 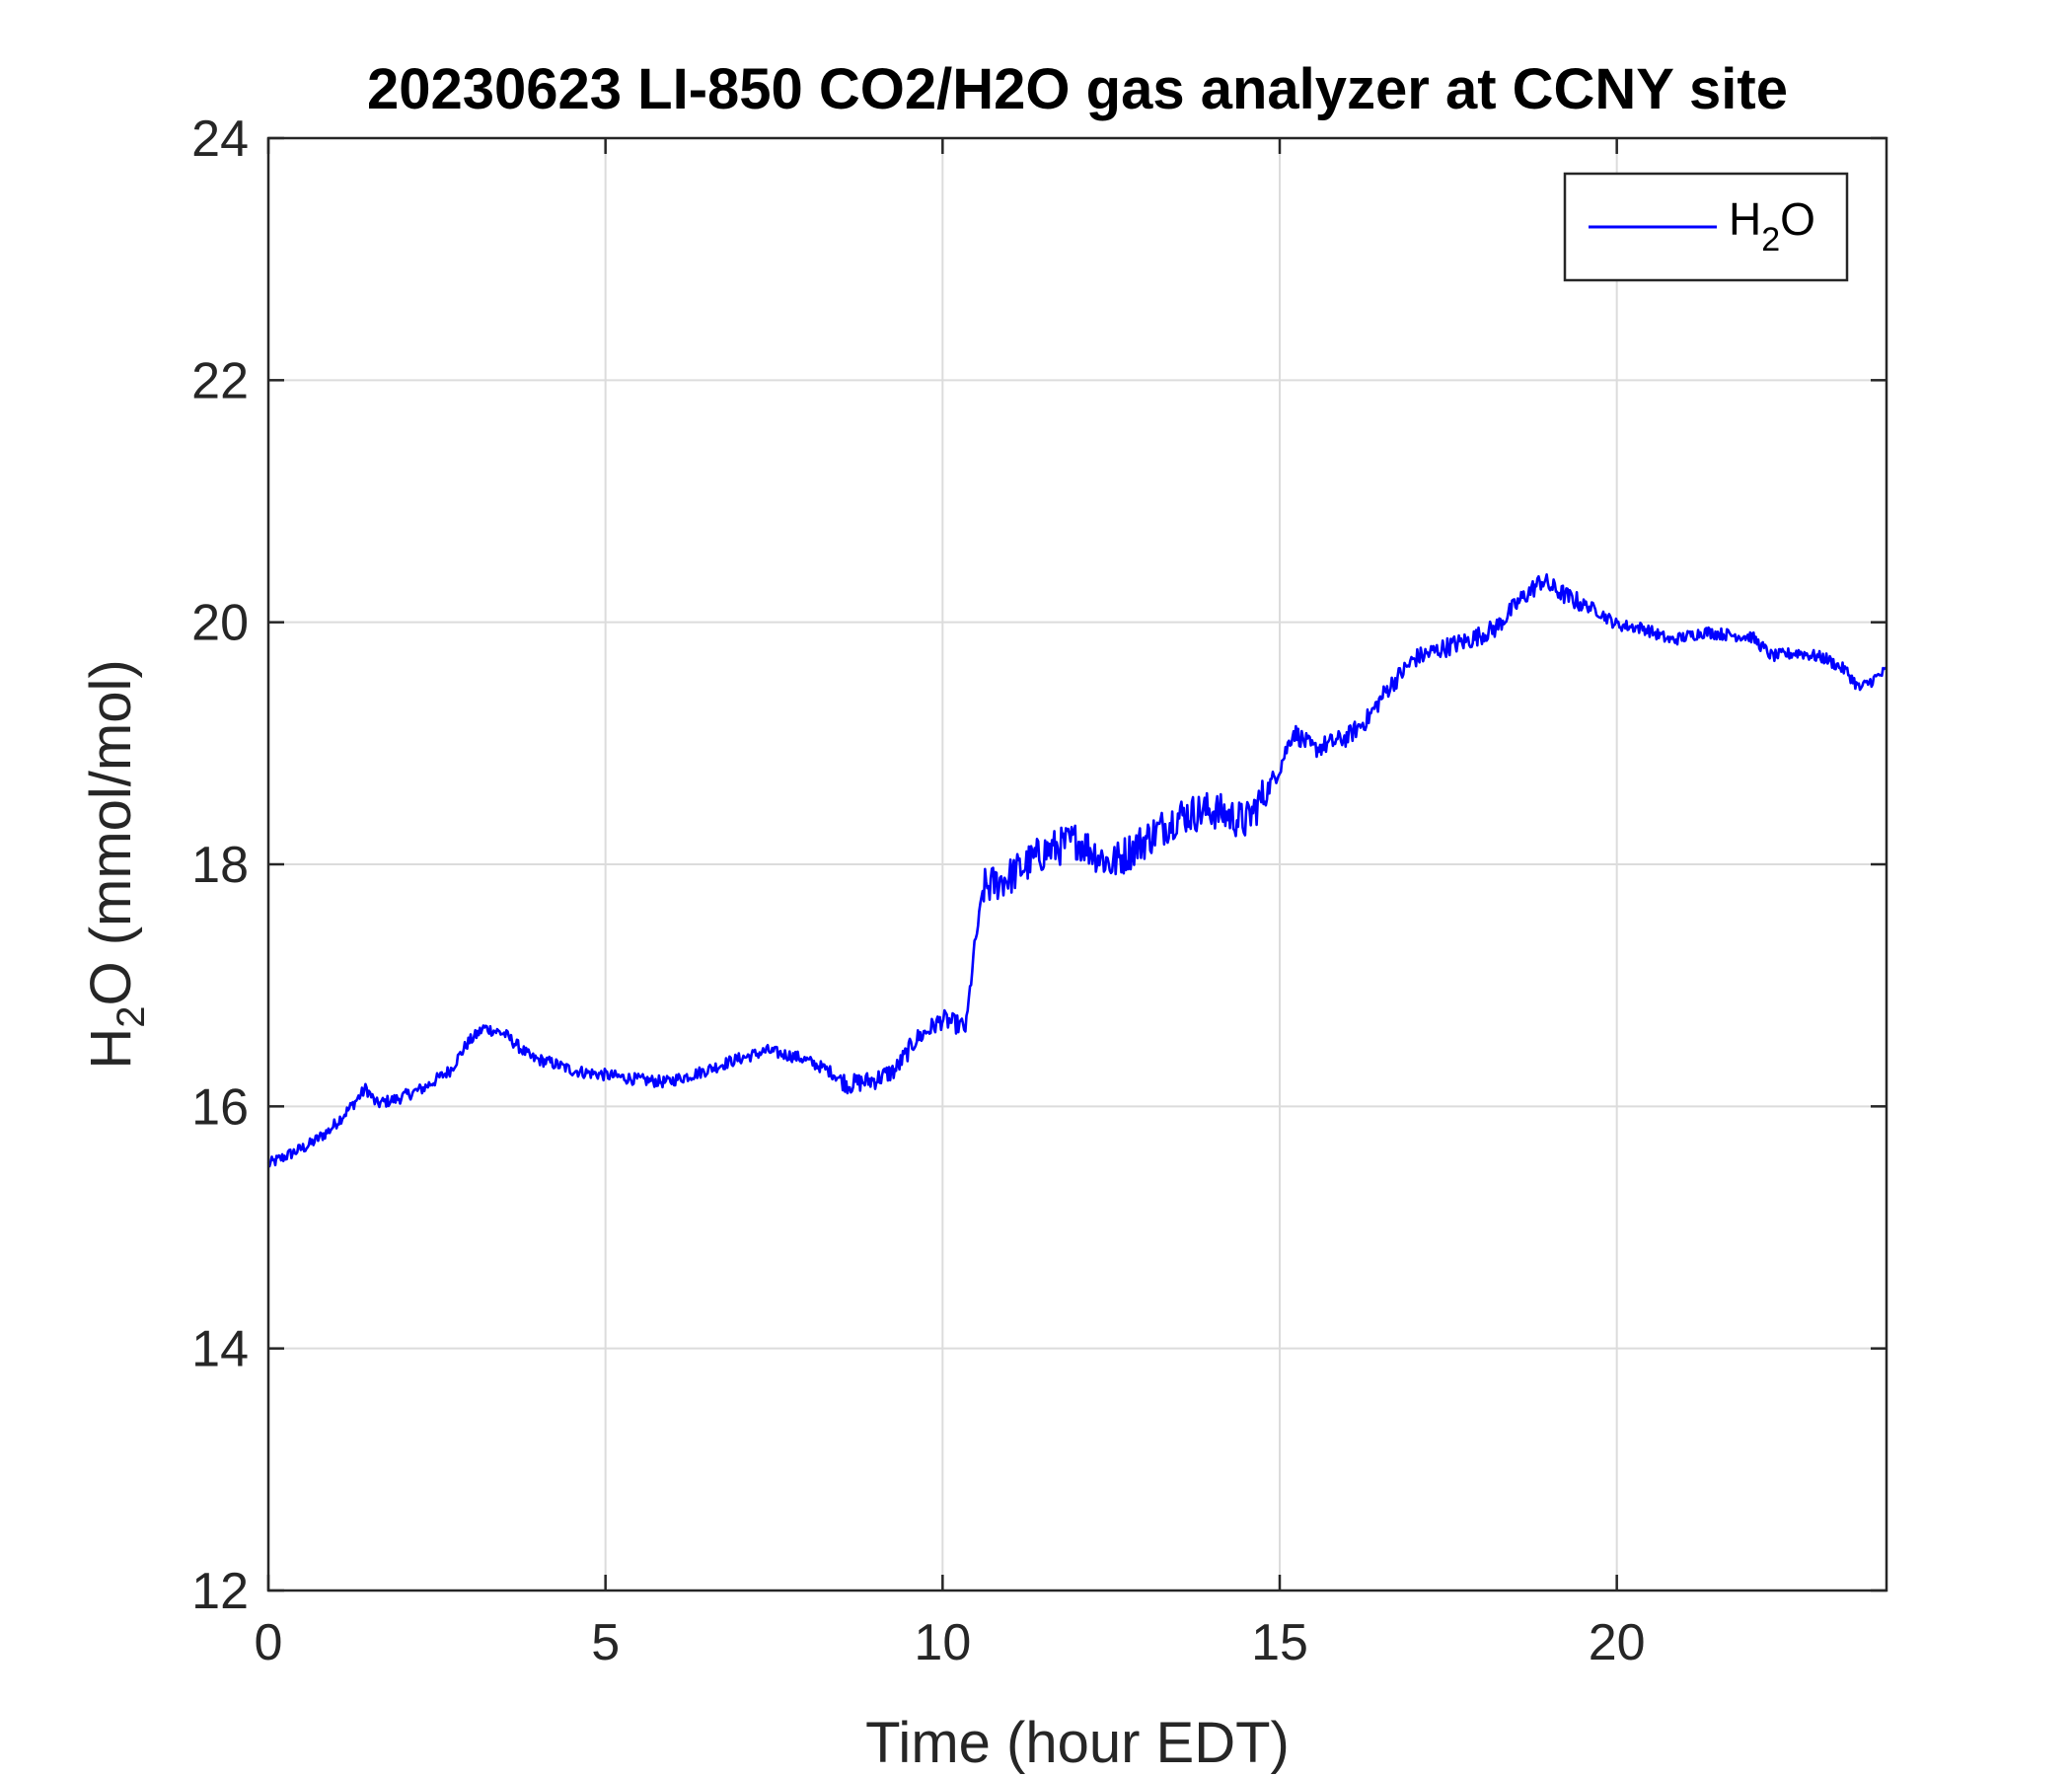 I want to click on x-axis-label: Time (hour EDT), so click(x=1077, y=1743).